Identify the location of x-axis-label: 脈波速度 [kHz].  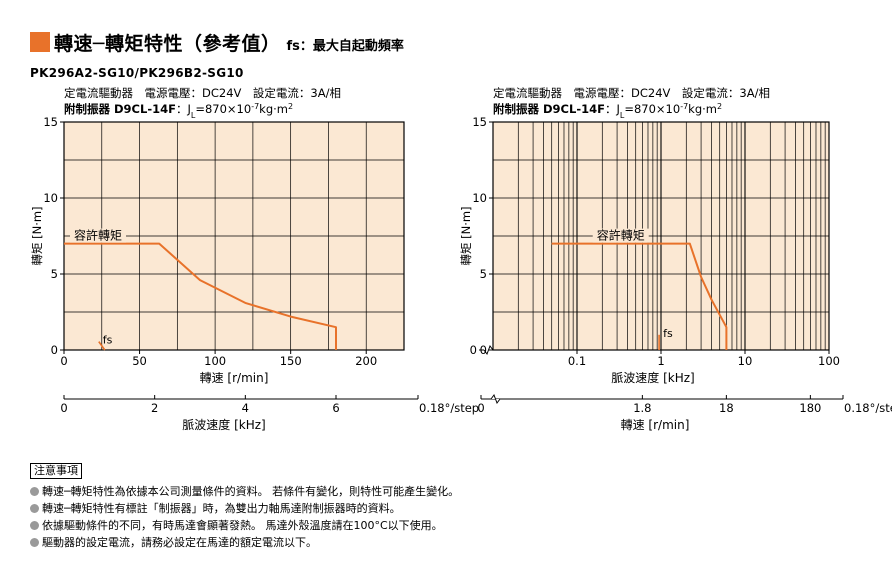
(652, 377).